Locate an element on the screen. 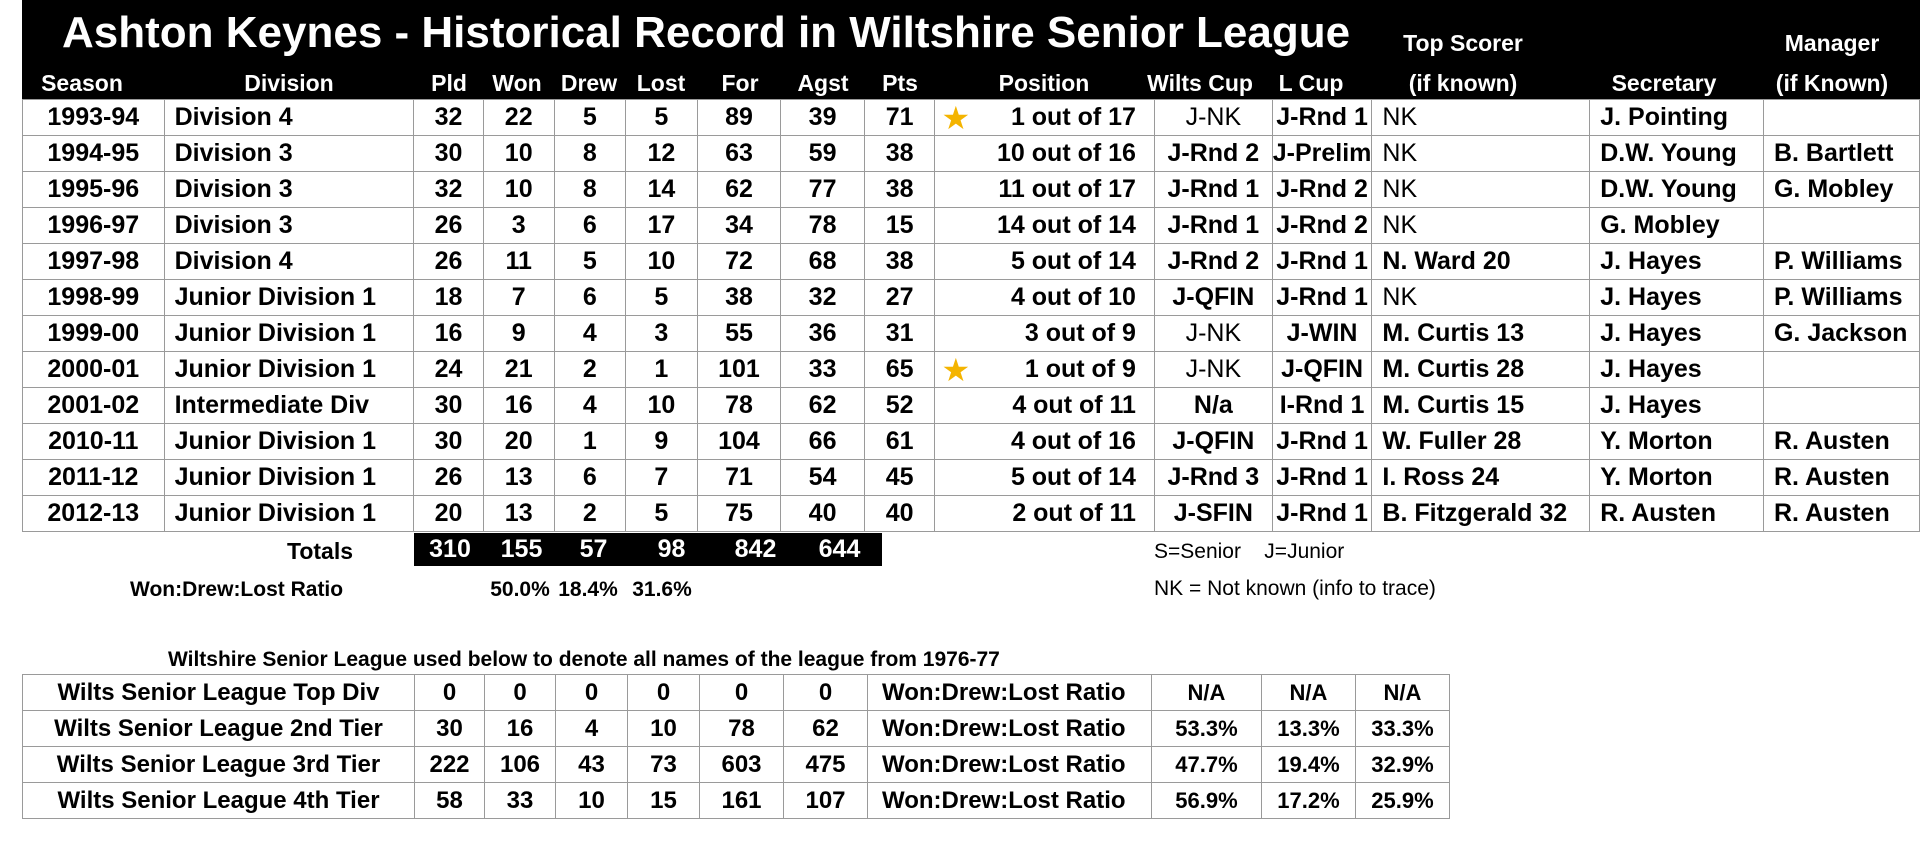 The height and width of the screenshot is (841, 1920). total-pld: 310 is located at coordinates (450, 549).